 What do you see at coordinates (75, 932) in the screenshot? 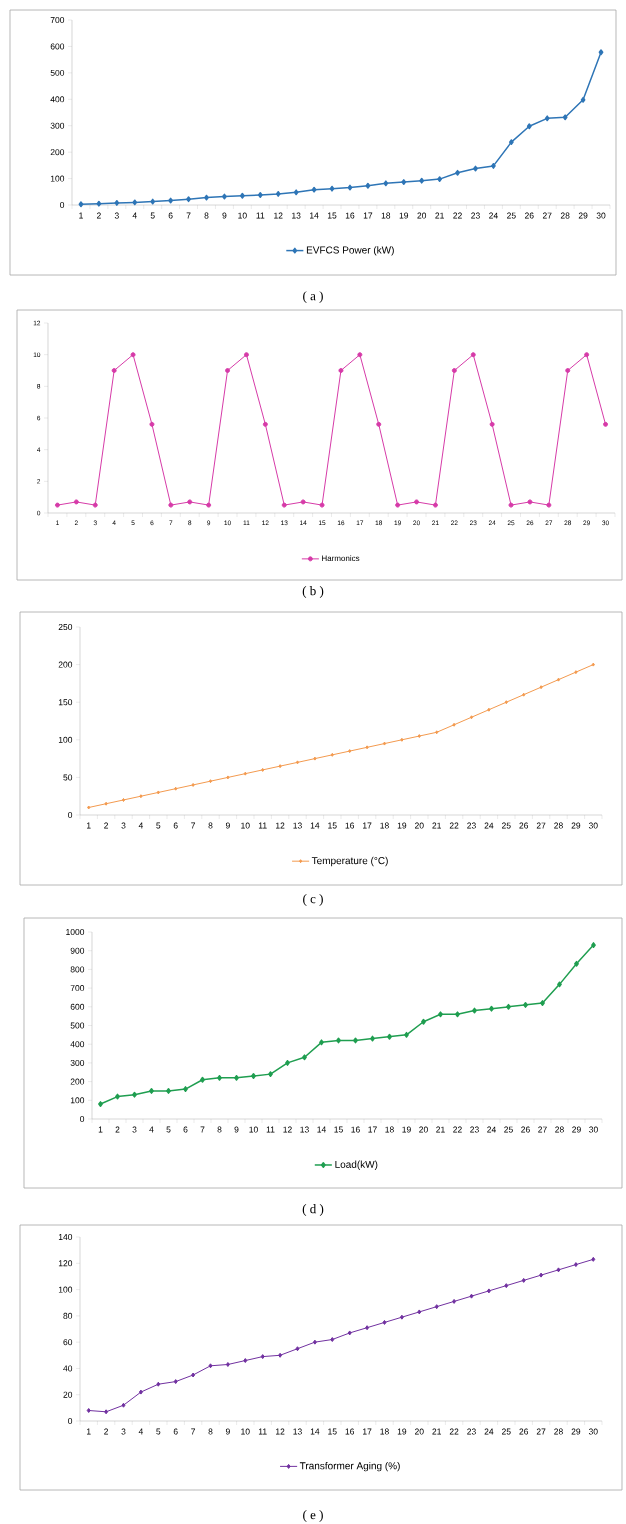
I see `y-tick-label: 1000` at bounding box center [75, 932].